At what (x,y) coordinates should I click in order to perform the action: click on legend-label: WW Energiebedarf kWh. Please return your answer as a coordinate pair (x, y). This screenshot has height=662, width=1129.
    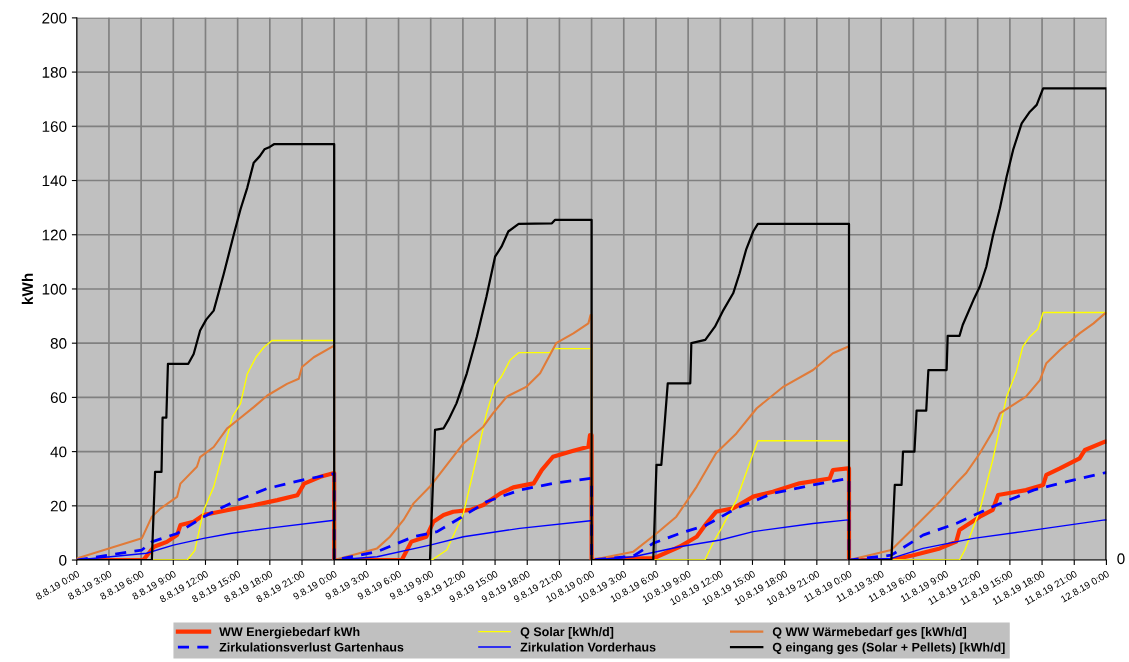
    Looking at the image, I should click on (289, 632).